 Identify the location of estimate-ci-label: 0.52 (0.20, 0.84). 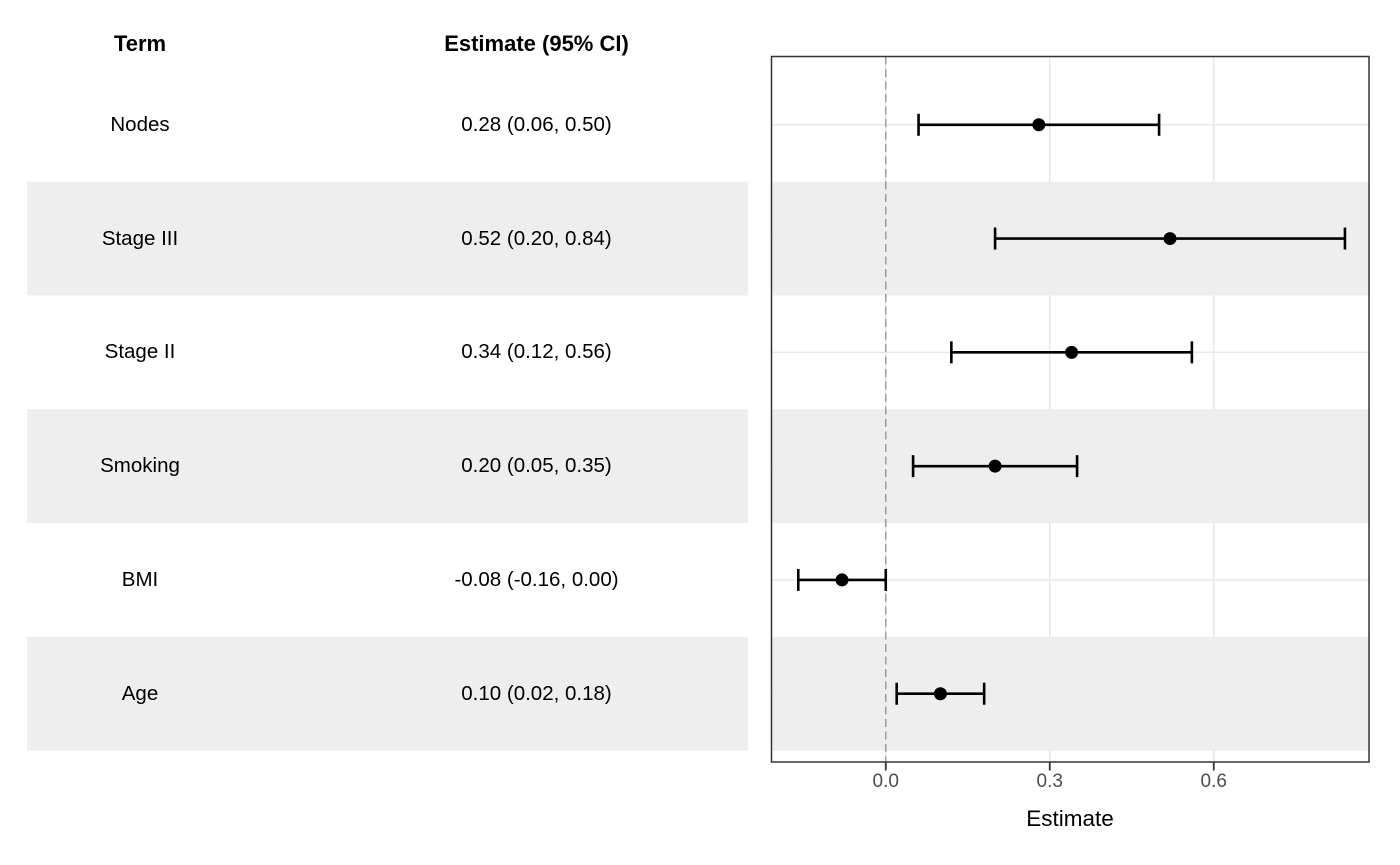
(536, 238).